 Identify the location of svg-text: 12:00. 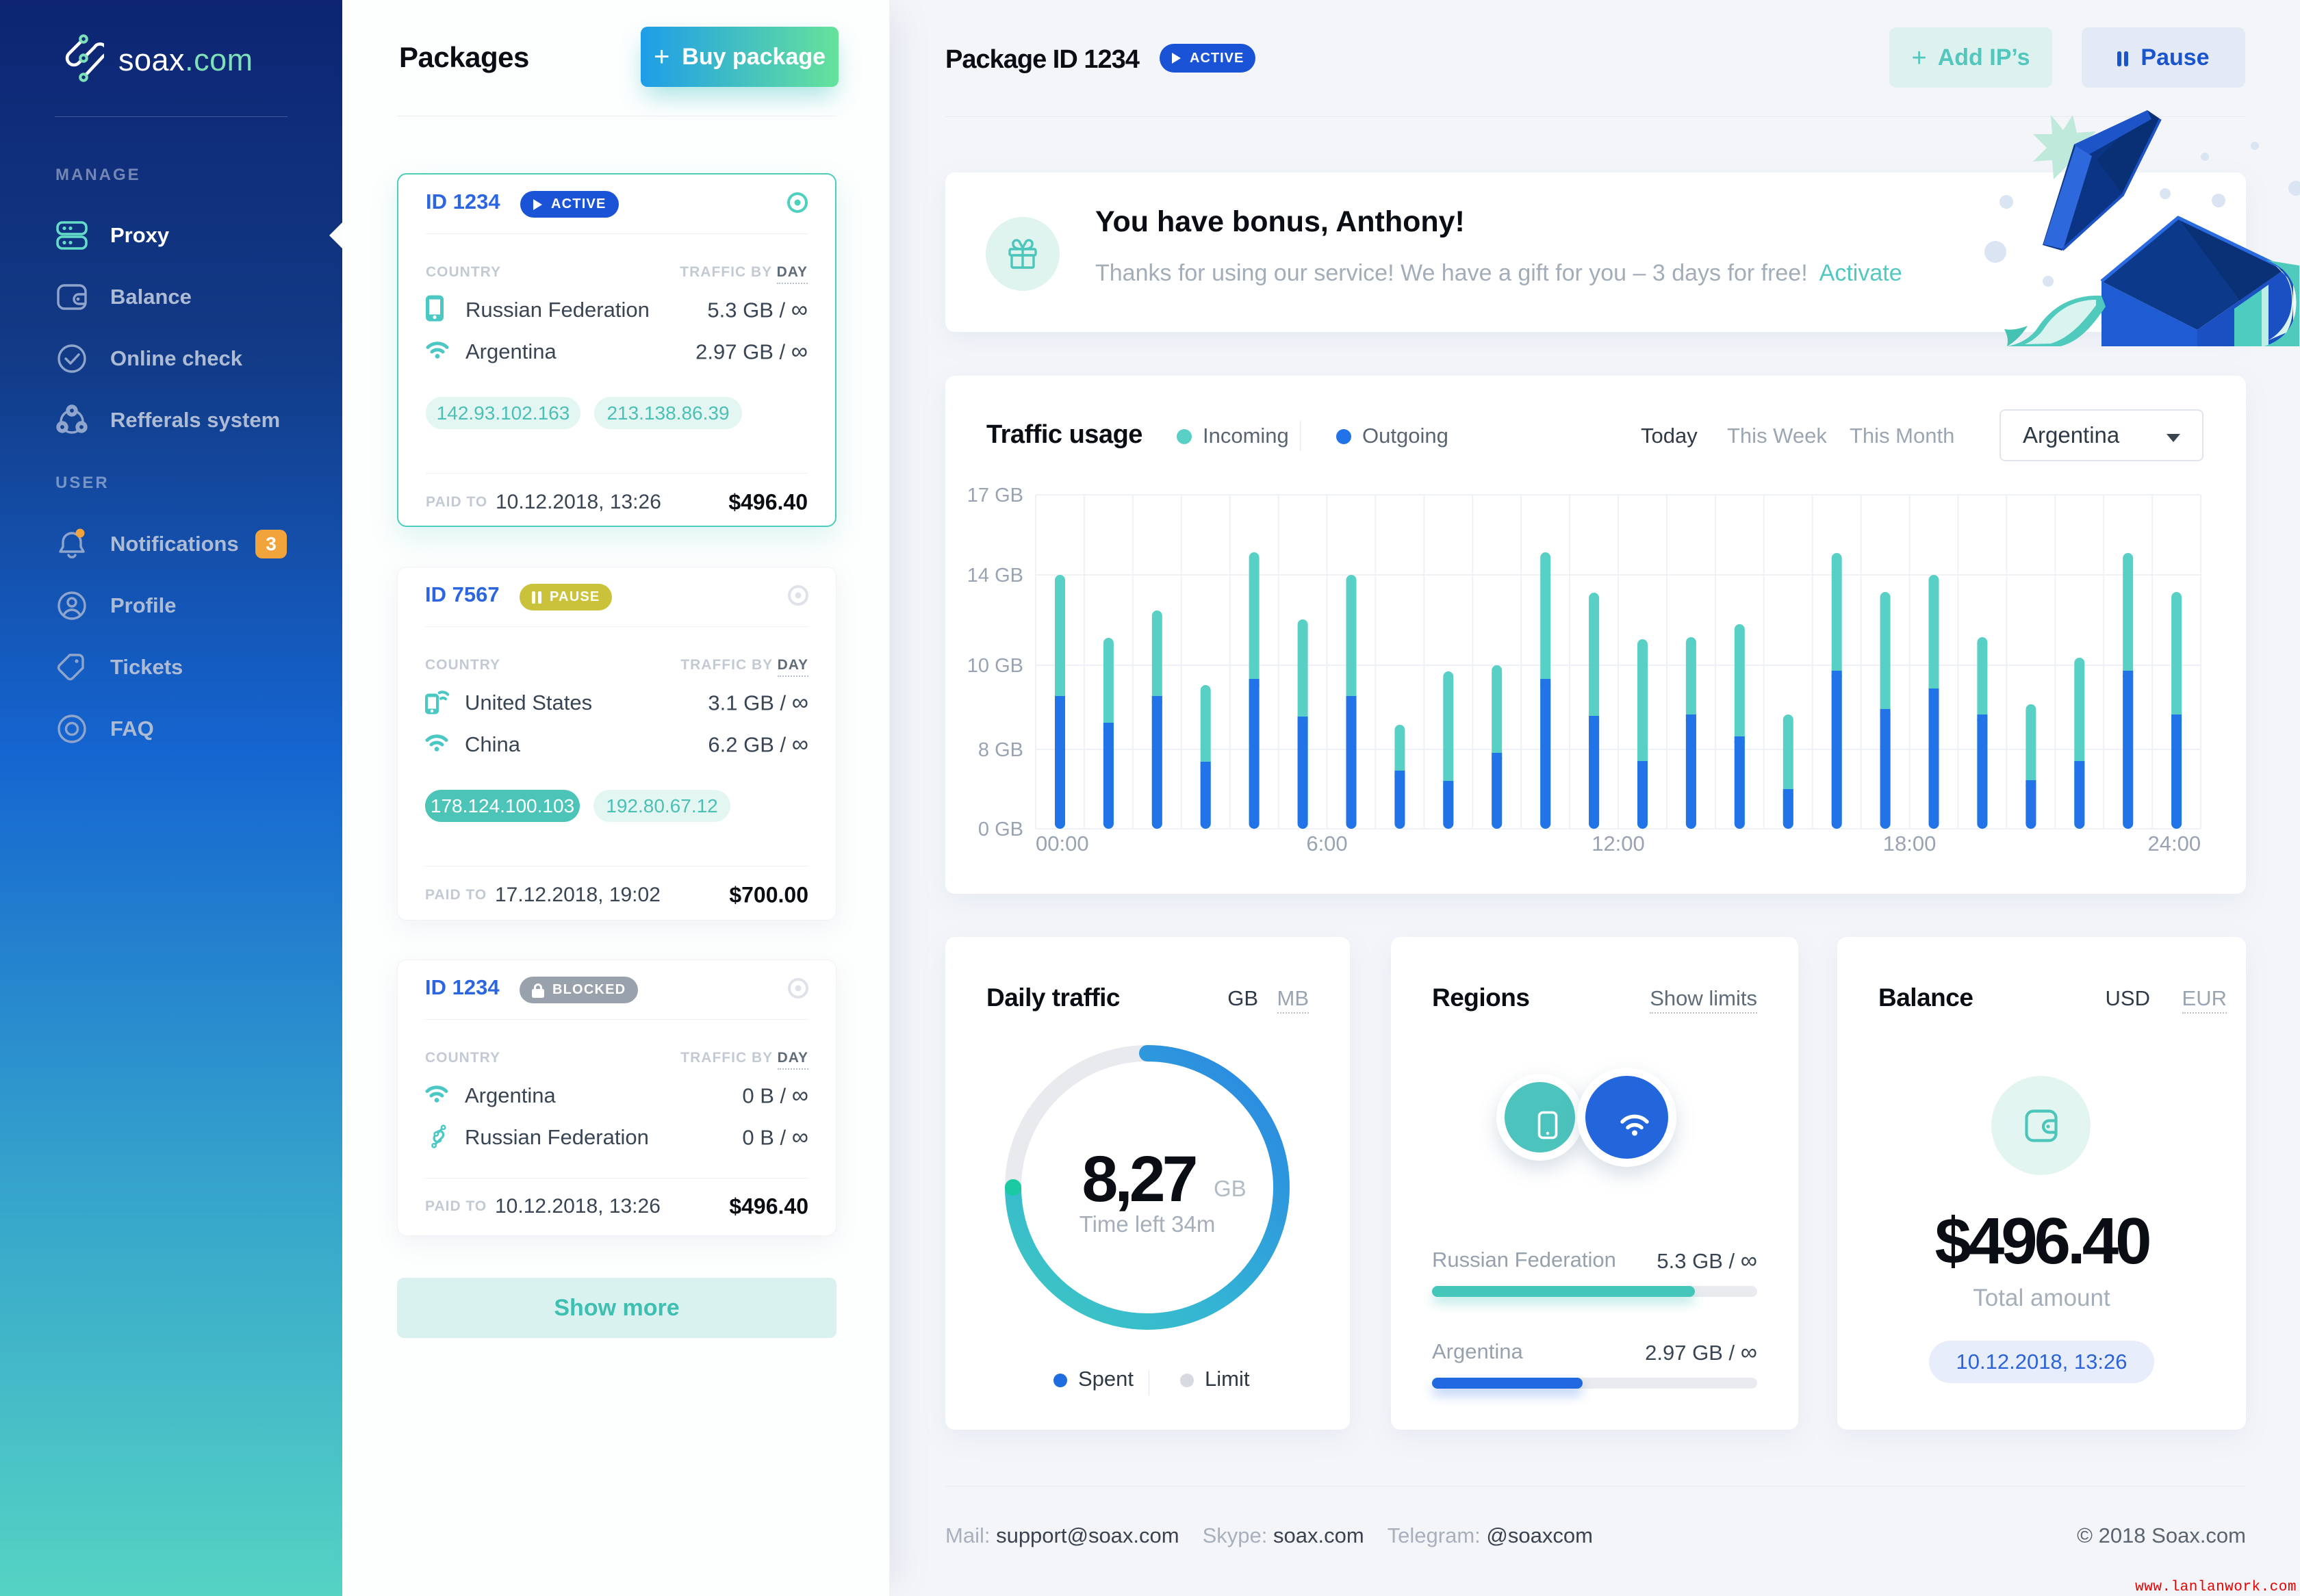
(1618, 844).